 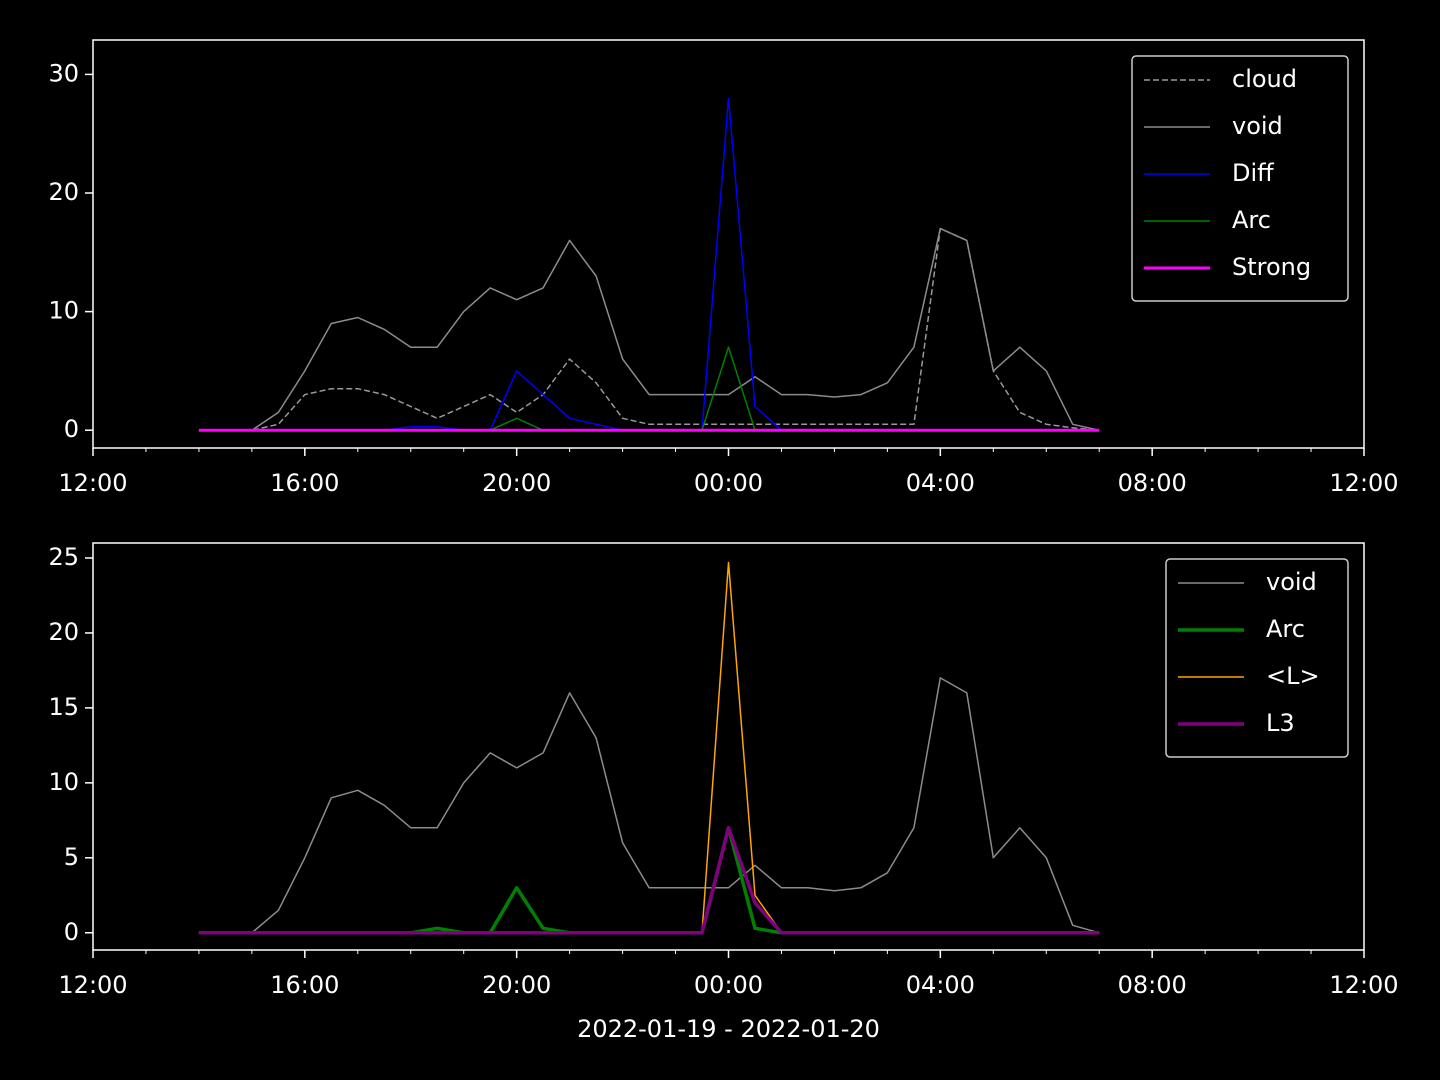 I want to click on x-axis-label: 2022-01-19 - 2022-01-20, so click(x=728, y=1029).